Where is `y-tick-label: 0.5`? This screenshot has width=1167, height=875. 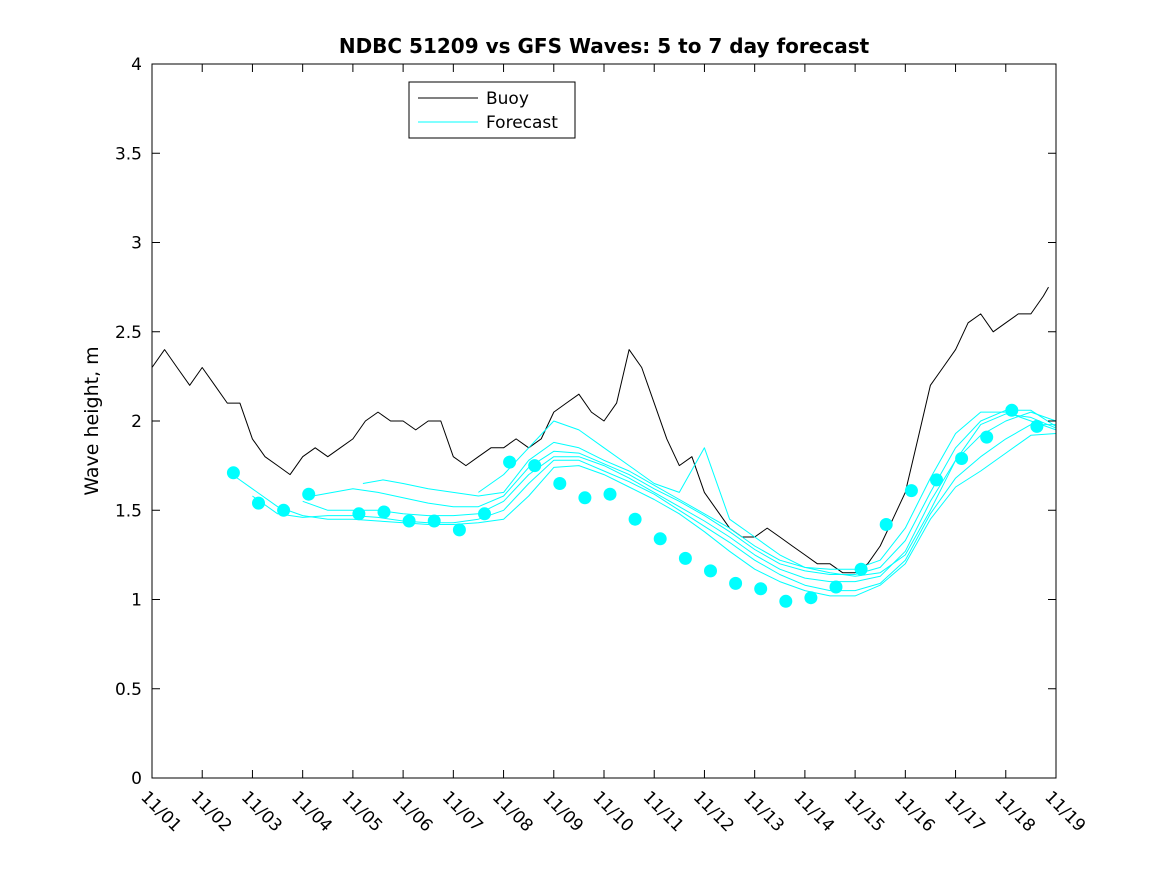
y-tick-label: 0.5 is located at coordinates (128, 690).